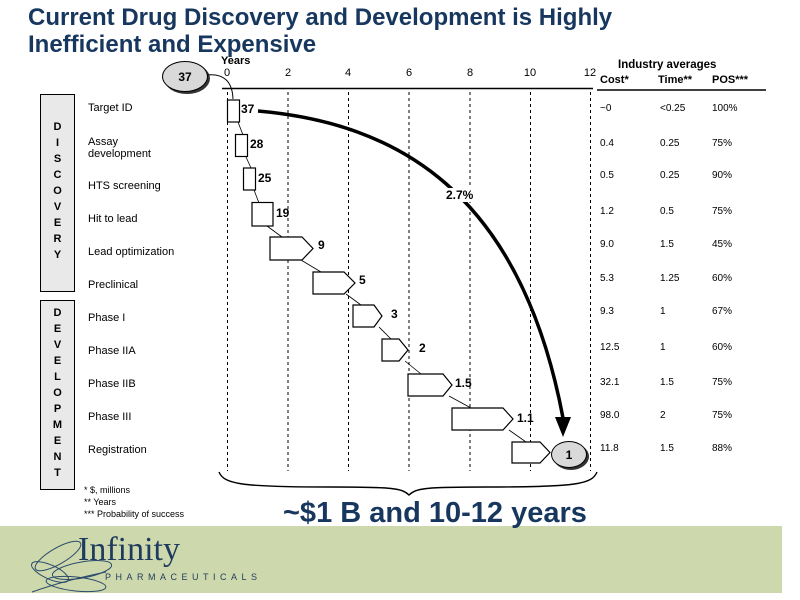  I want to click on cascade-box-phase3, so click(482, 419).